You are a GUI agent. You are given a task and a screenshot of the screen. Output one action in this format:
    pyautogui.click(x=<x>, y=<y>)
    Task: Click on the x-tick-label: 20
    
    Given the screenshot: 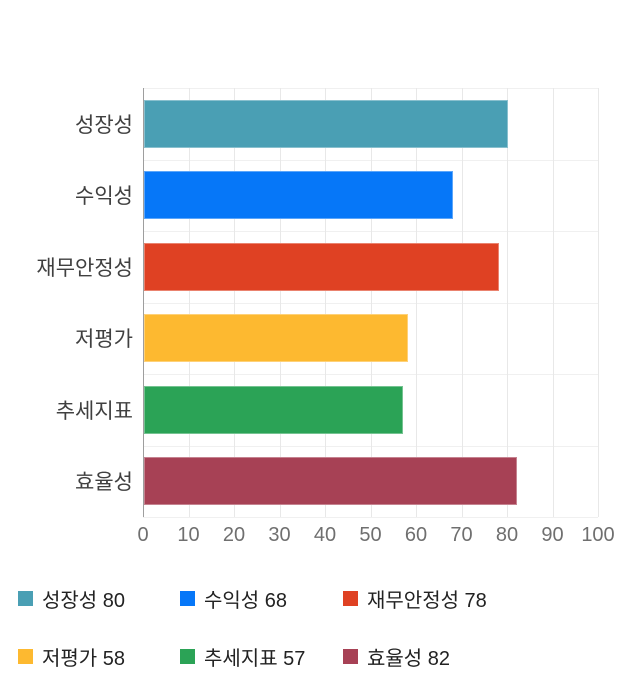 What is the action you would take?
    pyautogui.click(x=234, y=535)
    